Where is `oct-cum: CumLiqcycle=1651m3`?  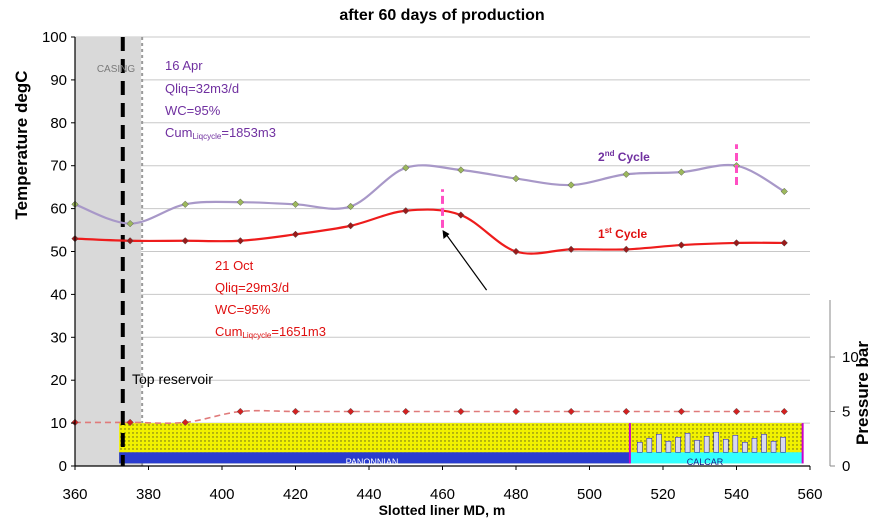
oct-cum: CumLiqcycle=1651m3 is located at coordinates (270, 332).